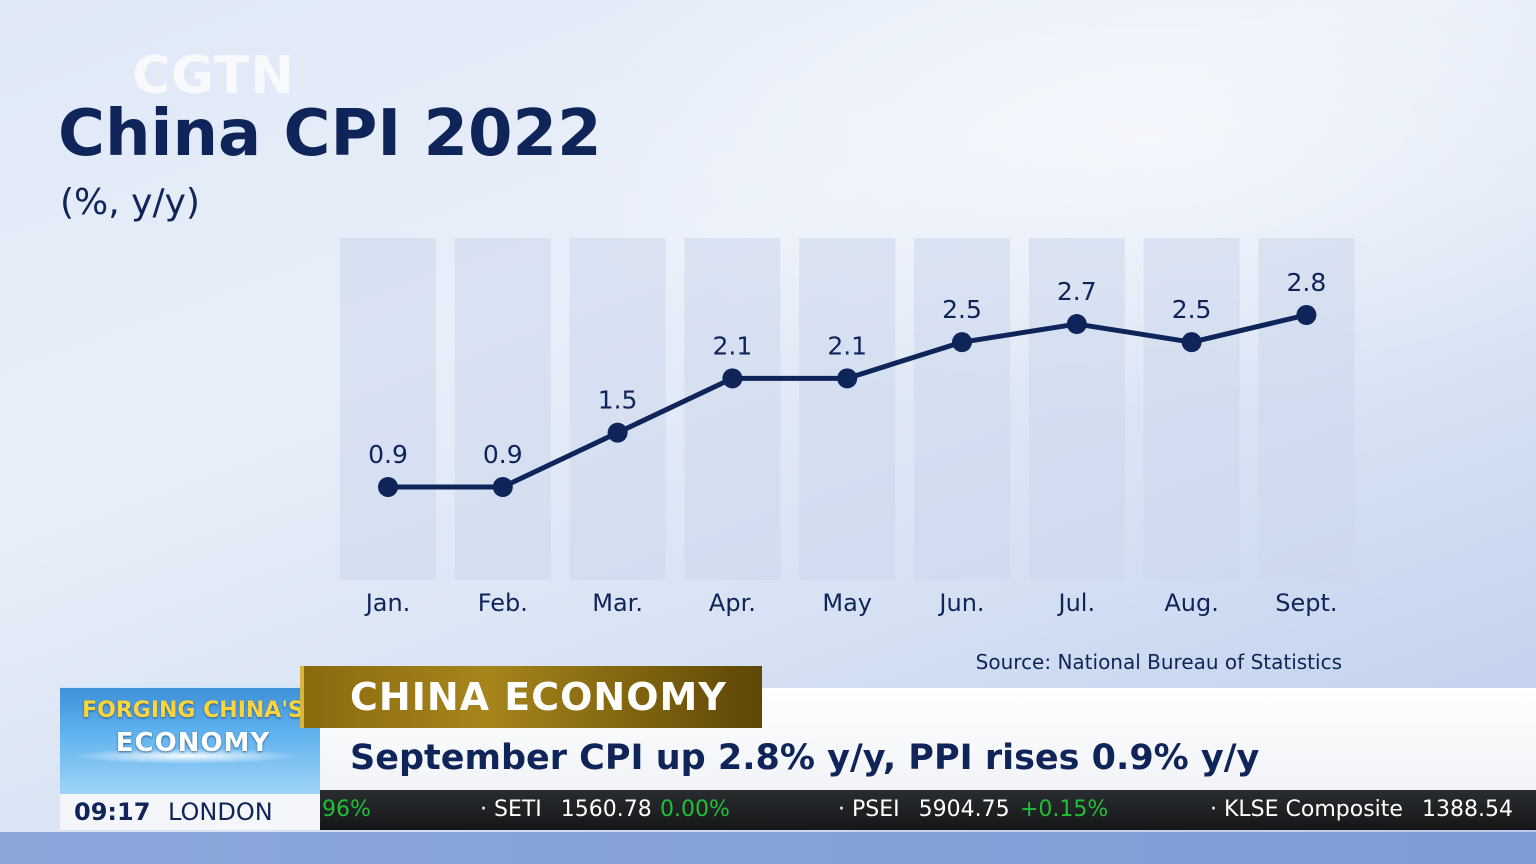  I want to click on clock-bar: 09:17 LONDON, so click(190, 812).